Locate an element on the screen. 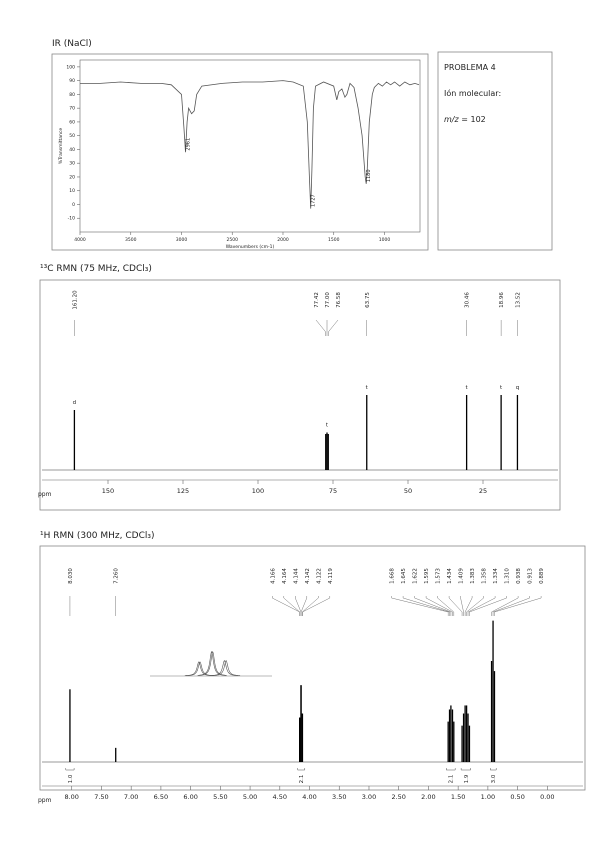  peak-label: 1.573 is located at coordinates (439, 576).